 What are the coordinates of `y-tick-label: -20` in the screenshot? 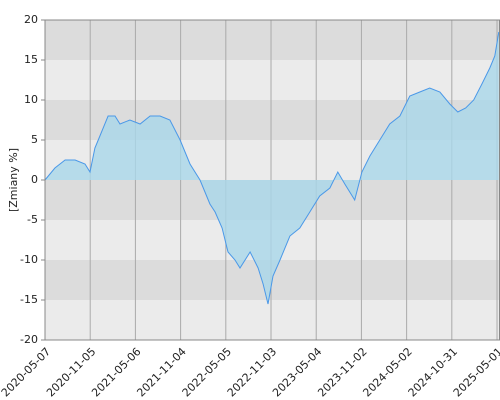 It's located at (29, 339).